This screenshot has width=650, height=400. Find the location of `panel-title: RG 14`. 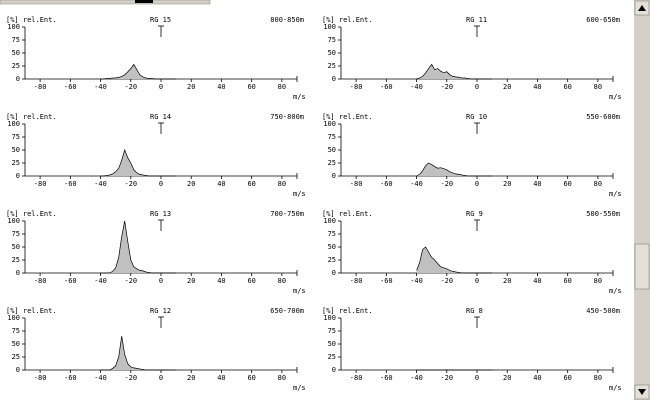

panel-title: RG 14 is located at coordinates (160, 117).